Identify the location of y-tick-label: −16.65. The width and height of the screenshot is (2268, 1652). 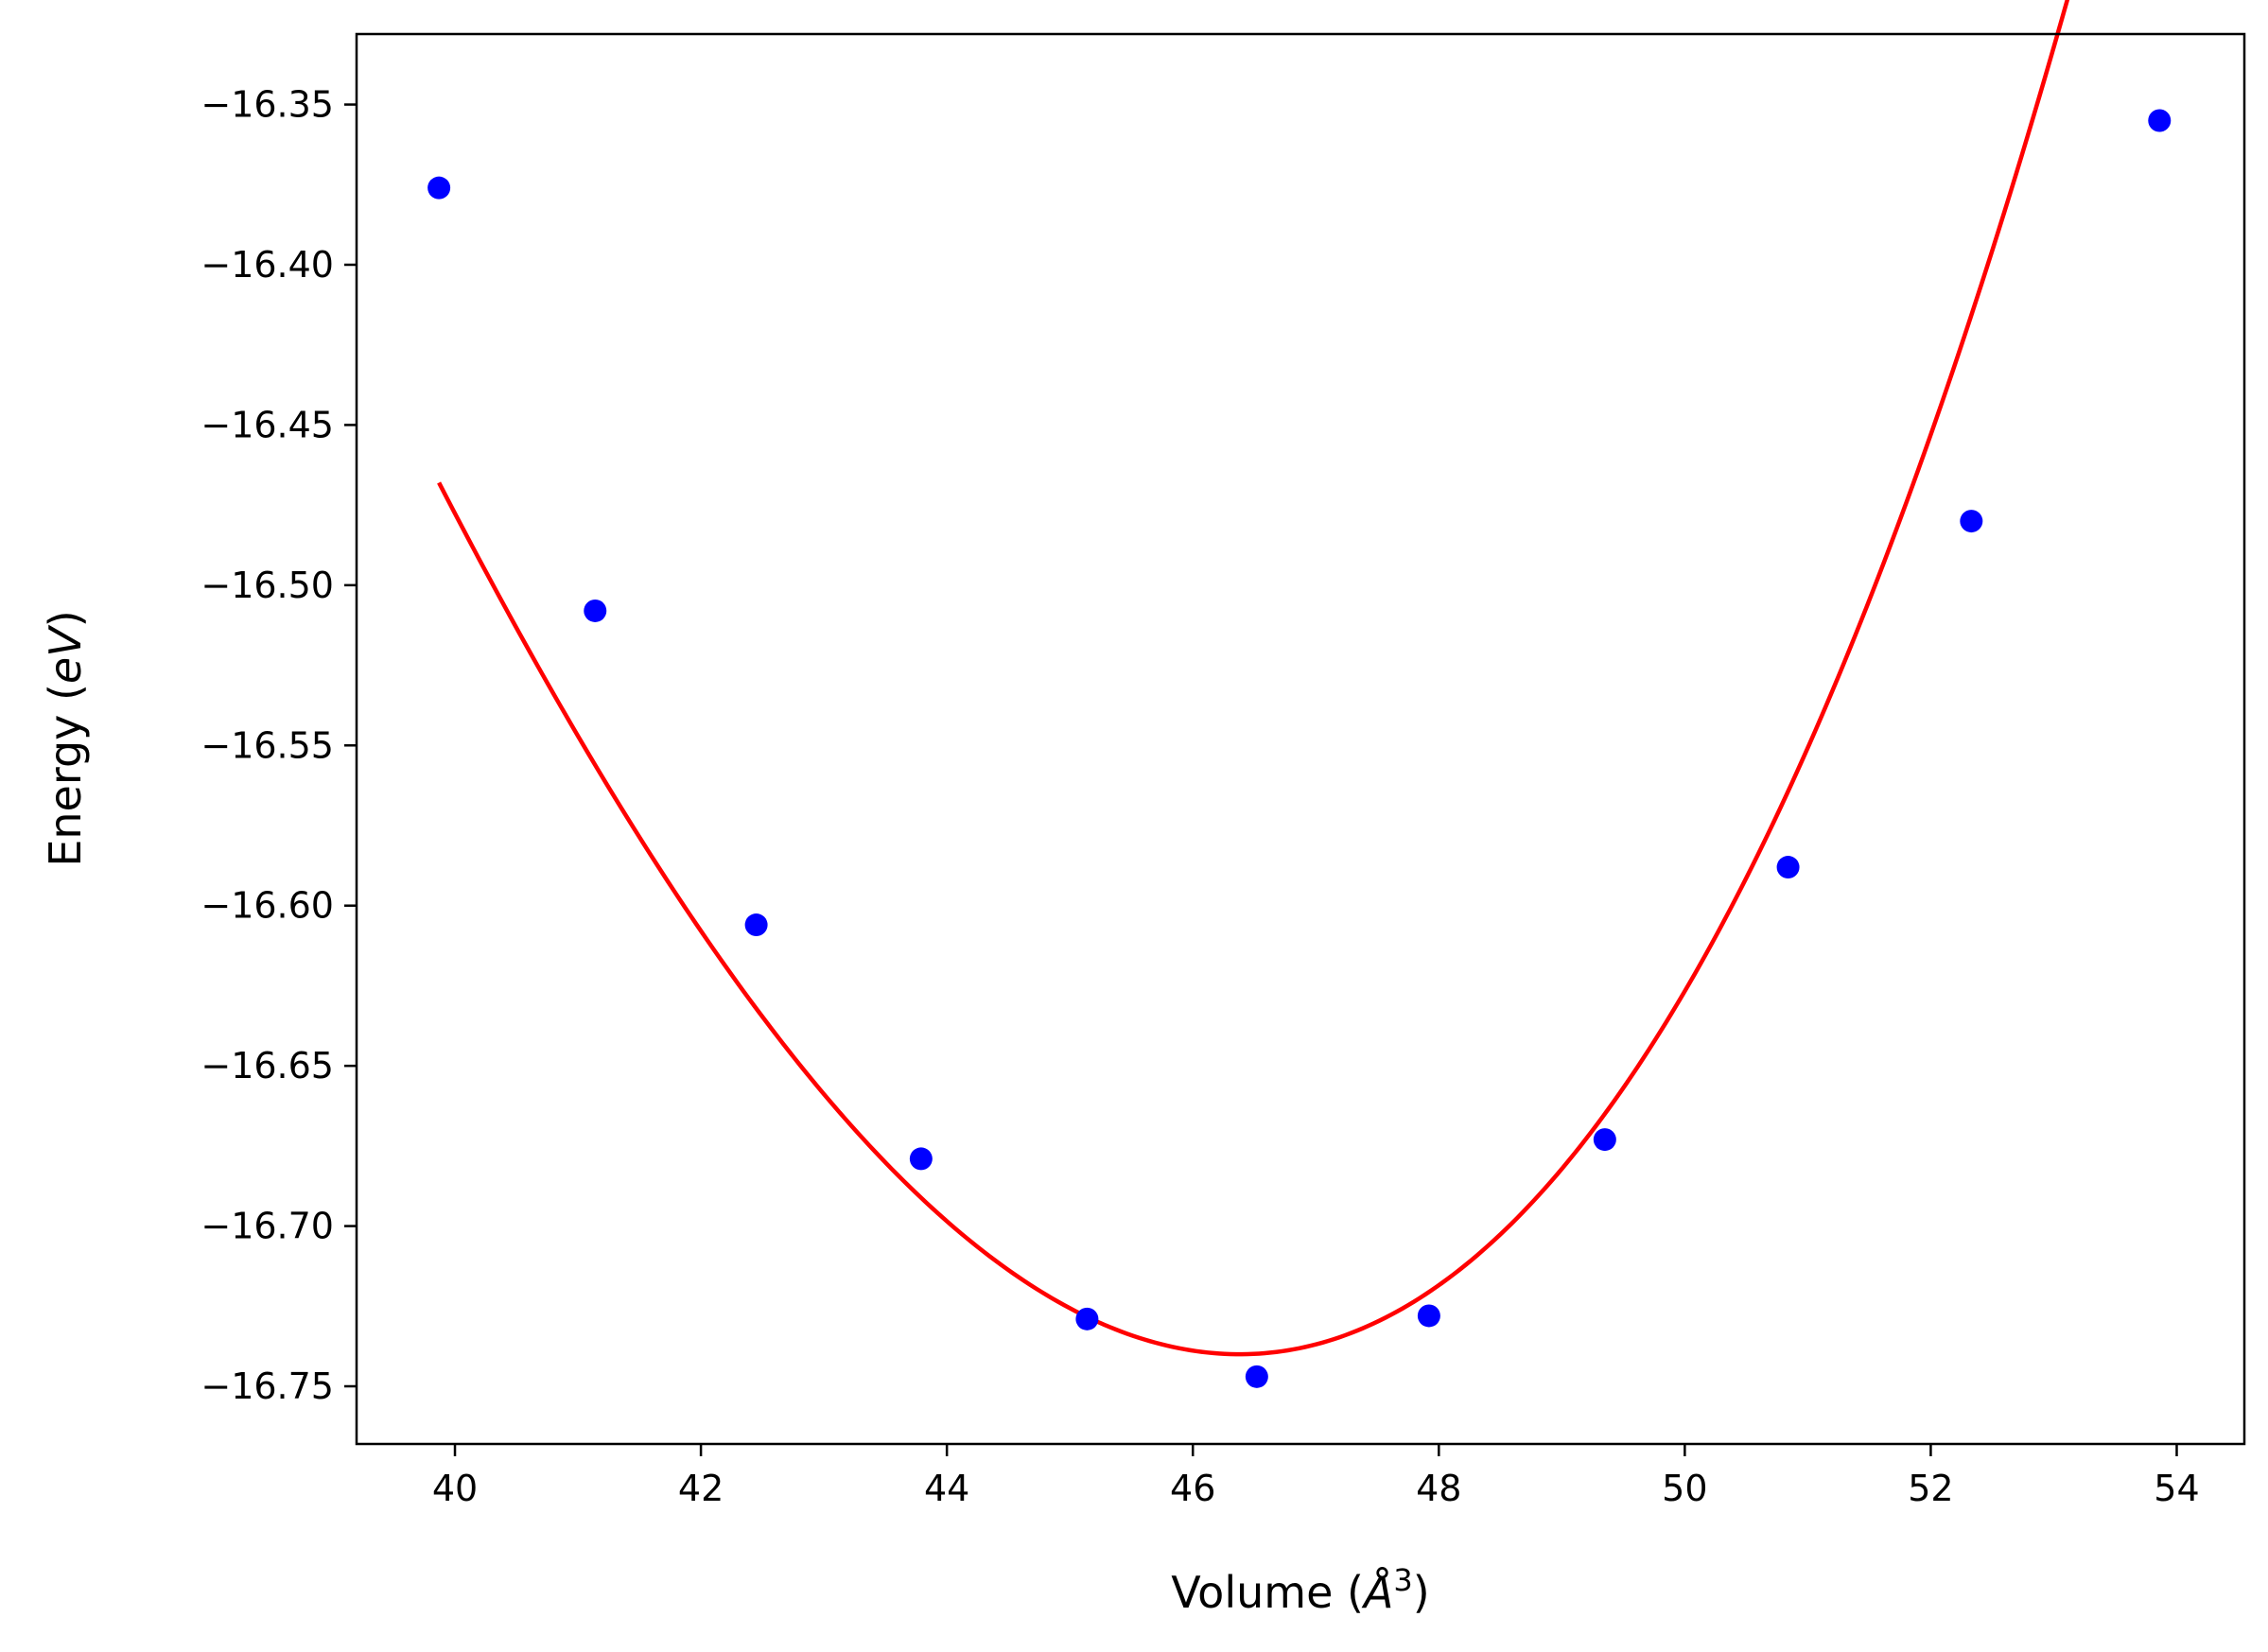
(267, 1066).